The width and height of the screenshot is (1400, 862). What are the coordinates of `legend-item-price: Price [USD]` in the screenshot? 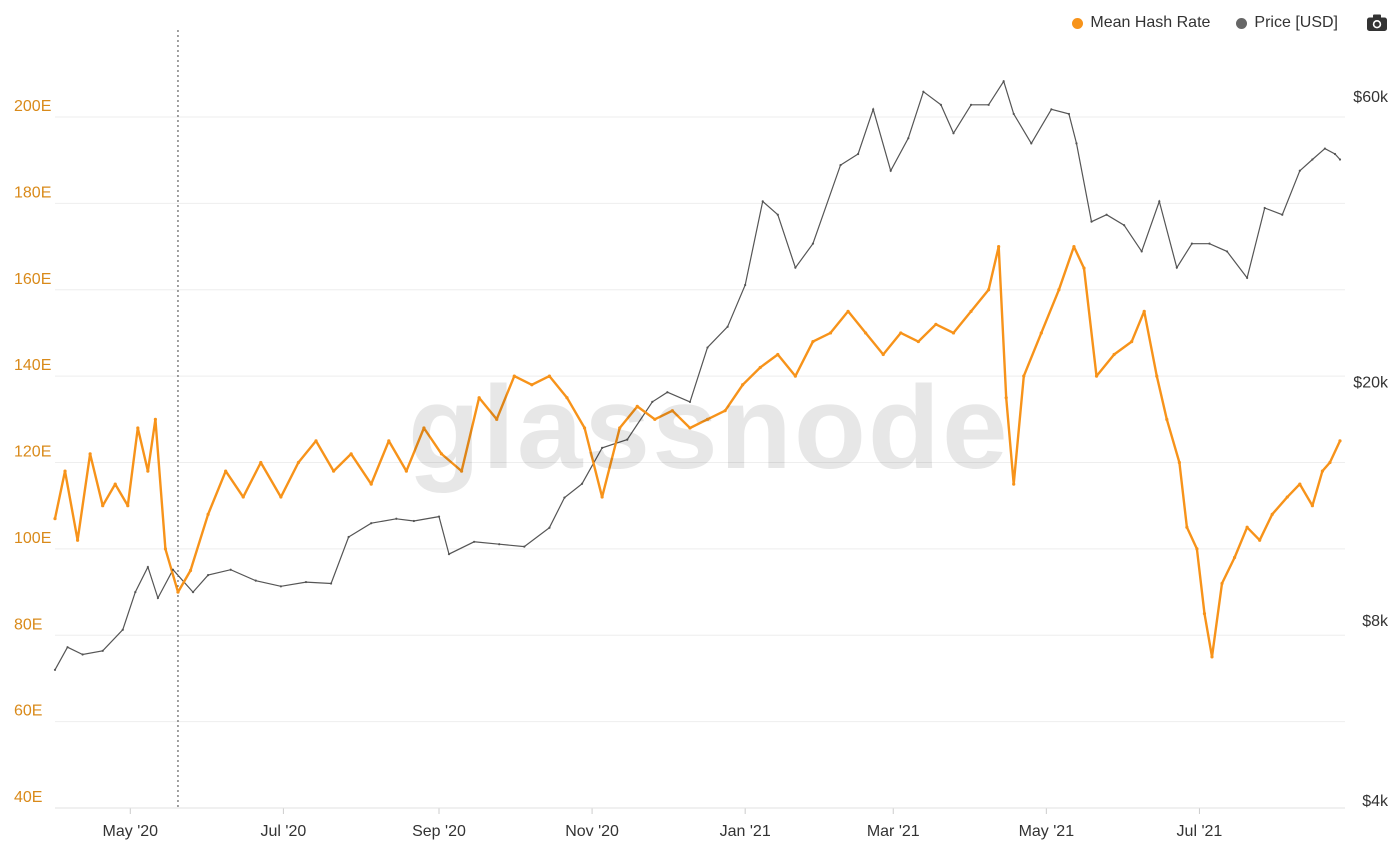 It's located at (1287, 23).